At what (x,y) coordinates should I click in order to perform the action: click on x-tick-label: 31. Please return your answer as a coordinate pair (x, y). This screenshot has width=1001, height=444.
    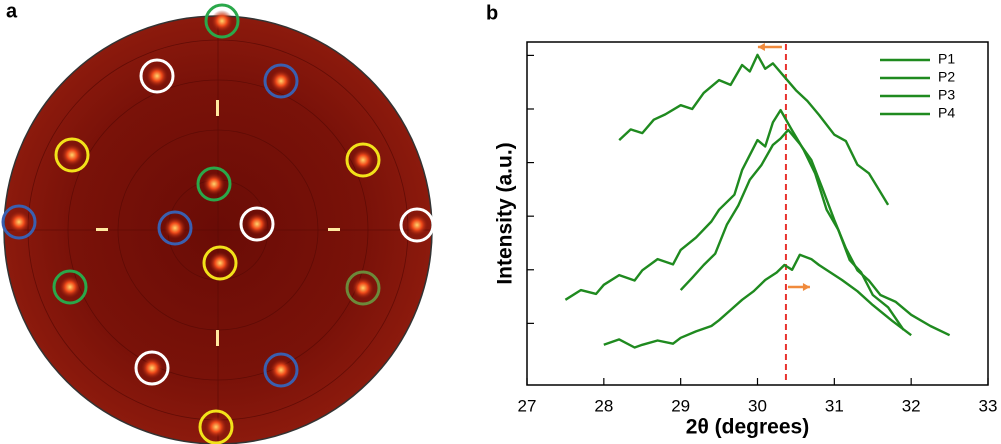
    Looking at the image, I should click on (834, 405).